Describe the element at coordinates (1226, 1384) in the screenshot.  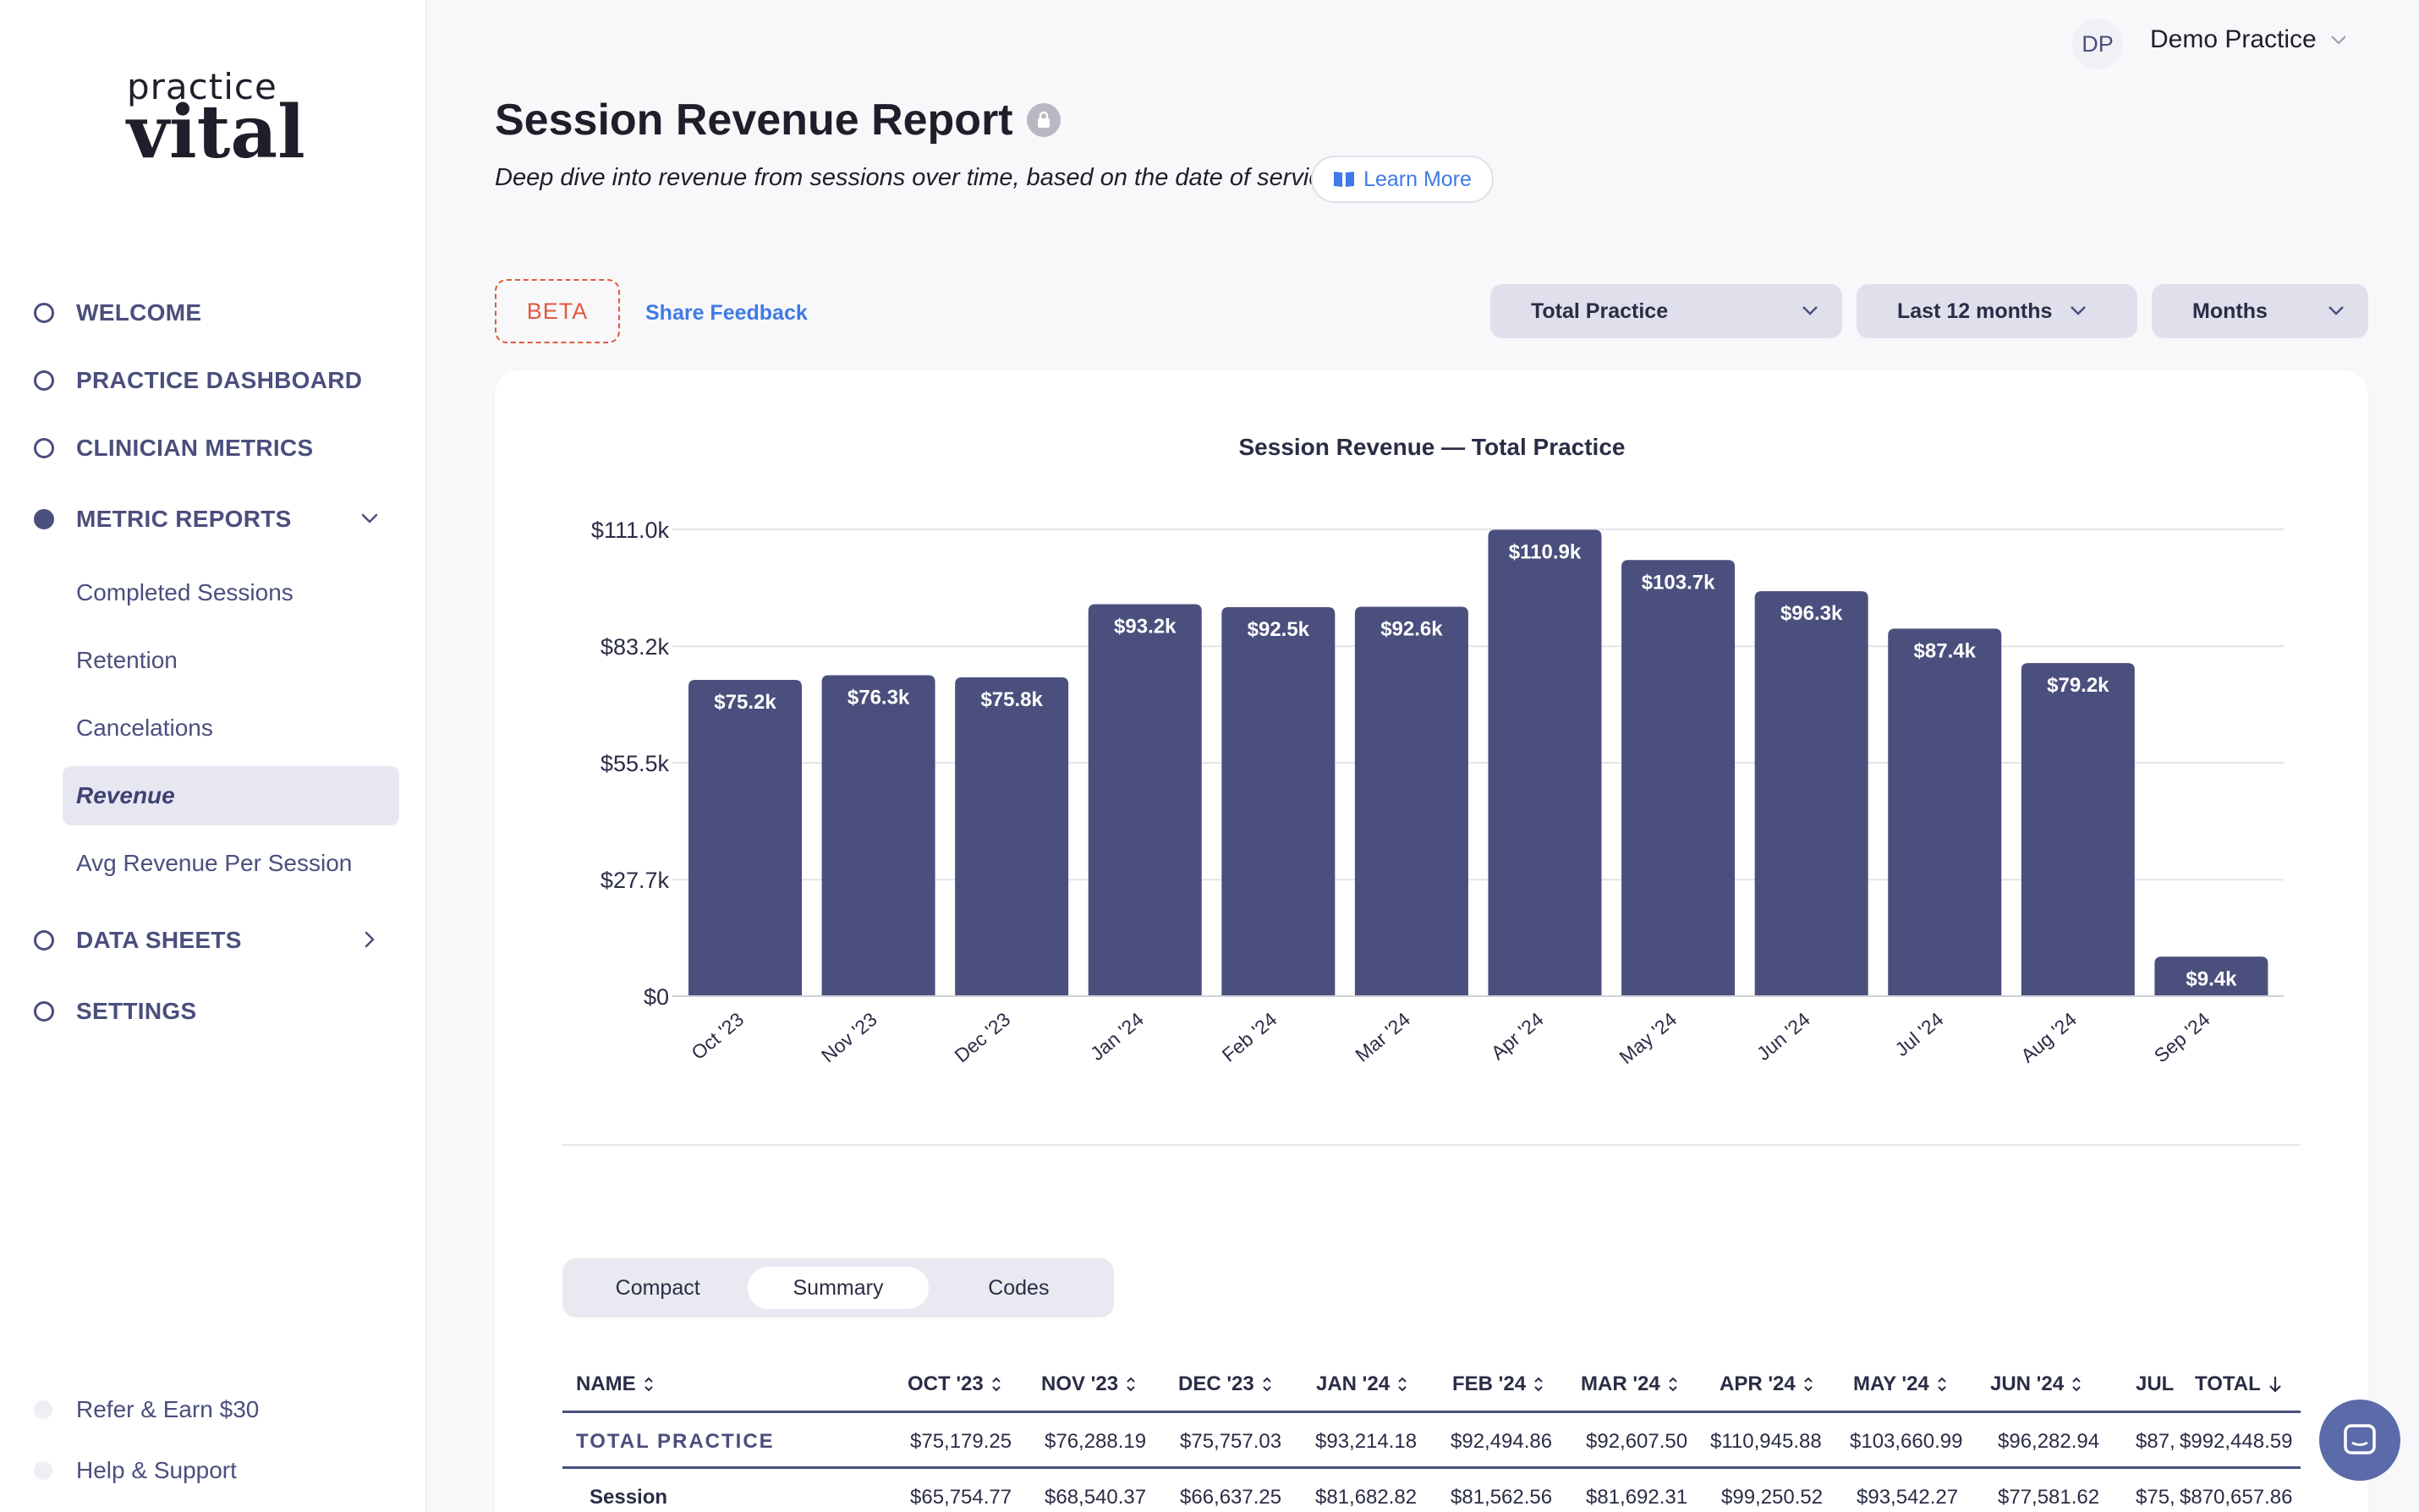
I see `column-header-dec-23: DEC '23` at that location.